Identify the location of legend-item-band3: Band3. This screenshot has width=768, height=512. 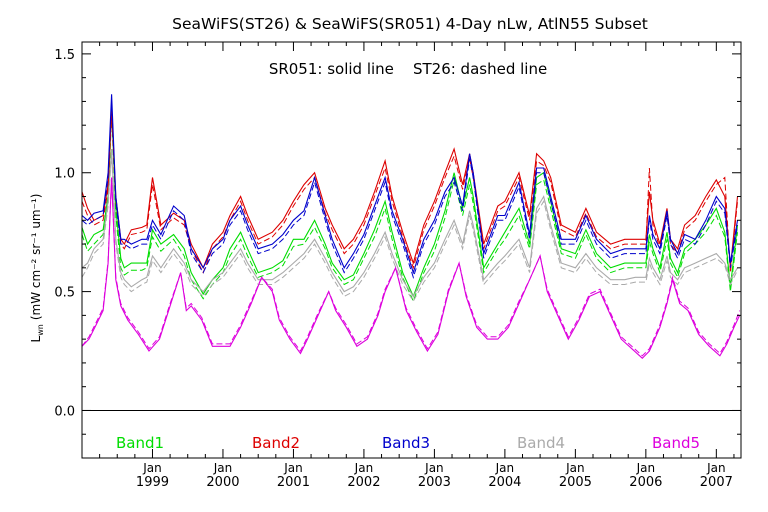
(406, 443).